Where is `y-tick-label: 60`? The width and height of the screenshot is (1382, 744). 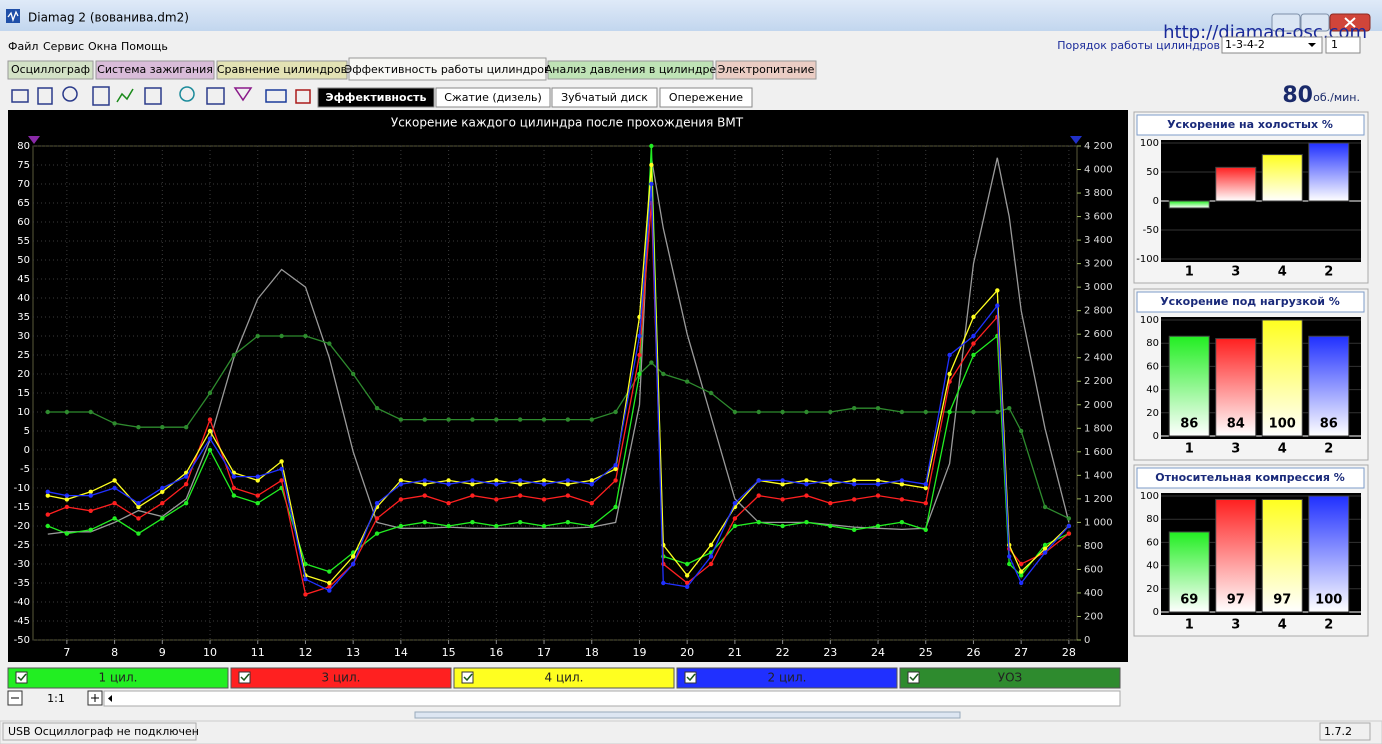 y-tick-label: 60 is located at coordinates (1152, 542).